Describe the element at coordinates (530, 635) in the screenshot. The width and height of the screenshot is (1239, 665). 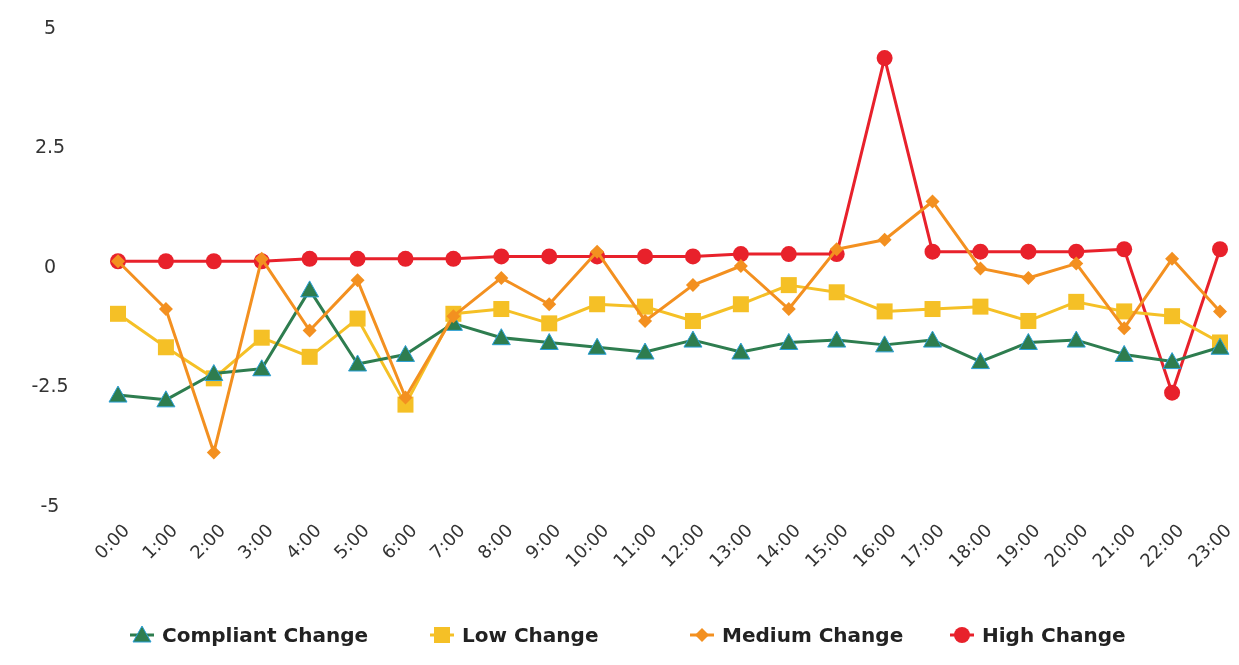
I see `legend-label: Low Change` at that location.